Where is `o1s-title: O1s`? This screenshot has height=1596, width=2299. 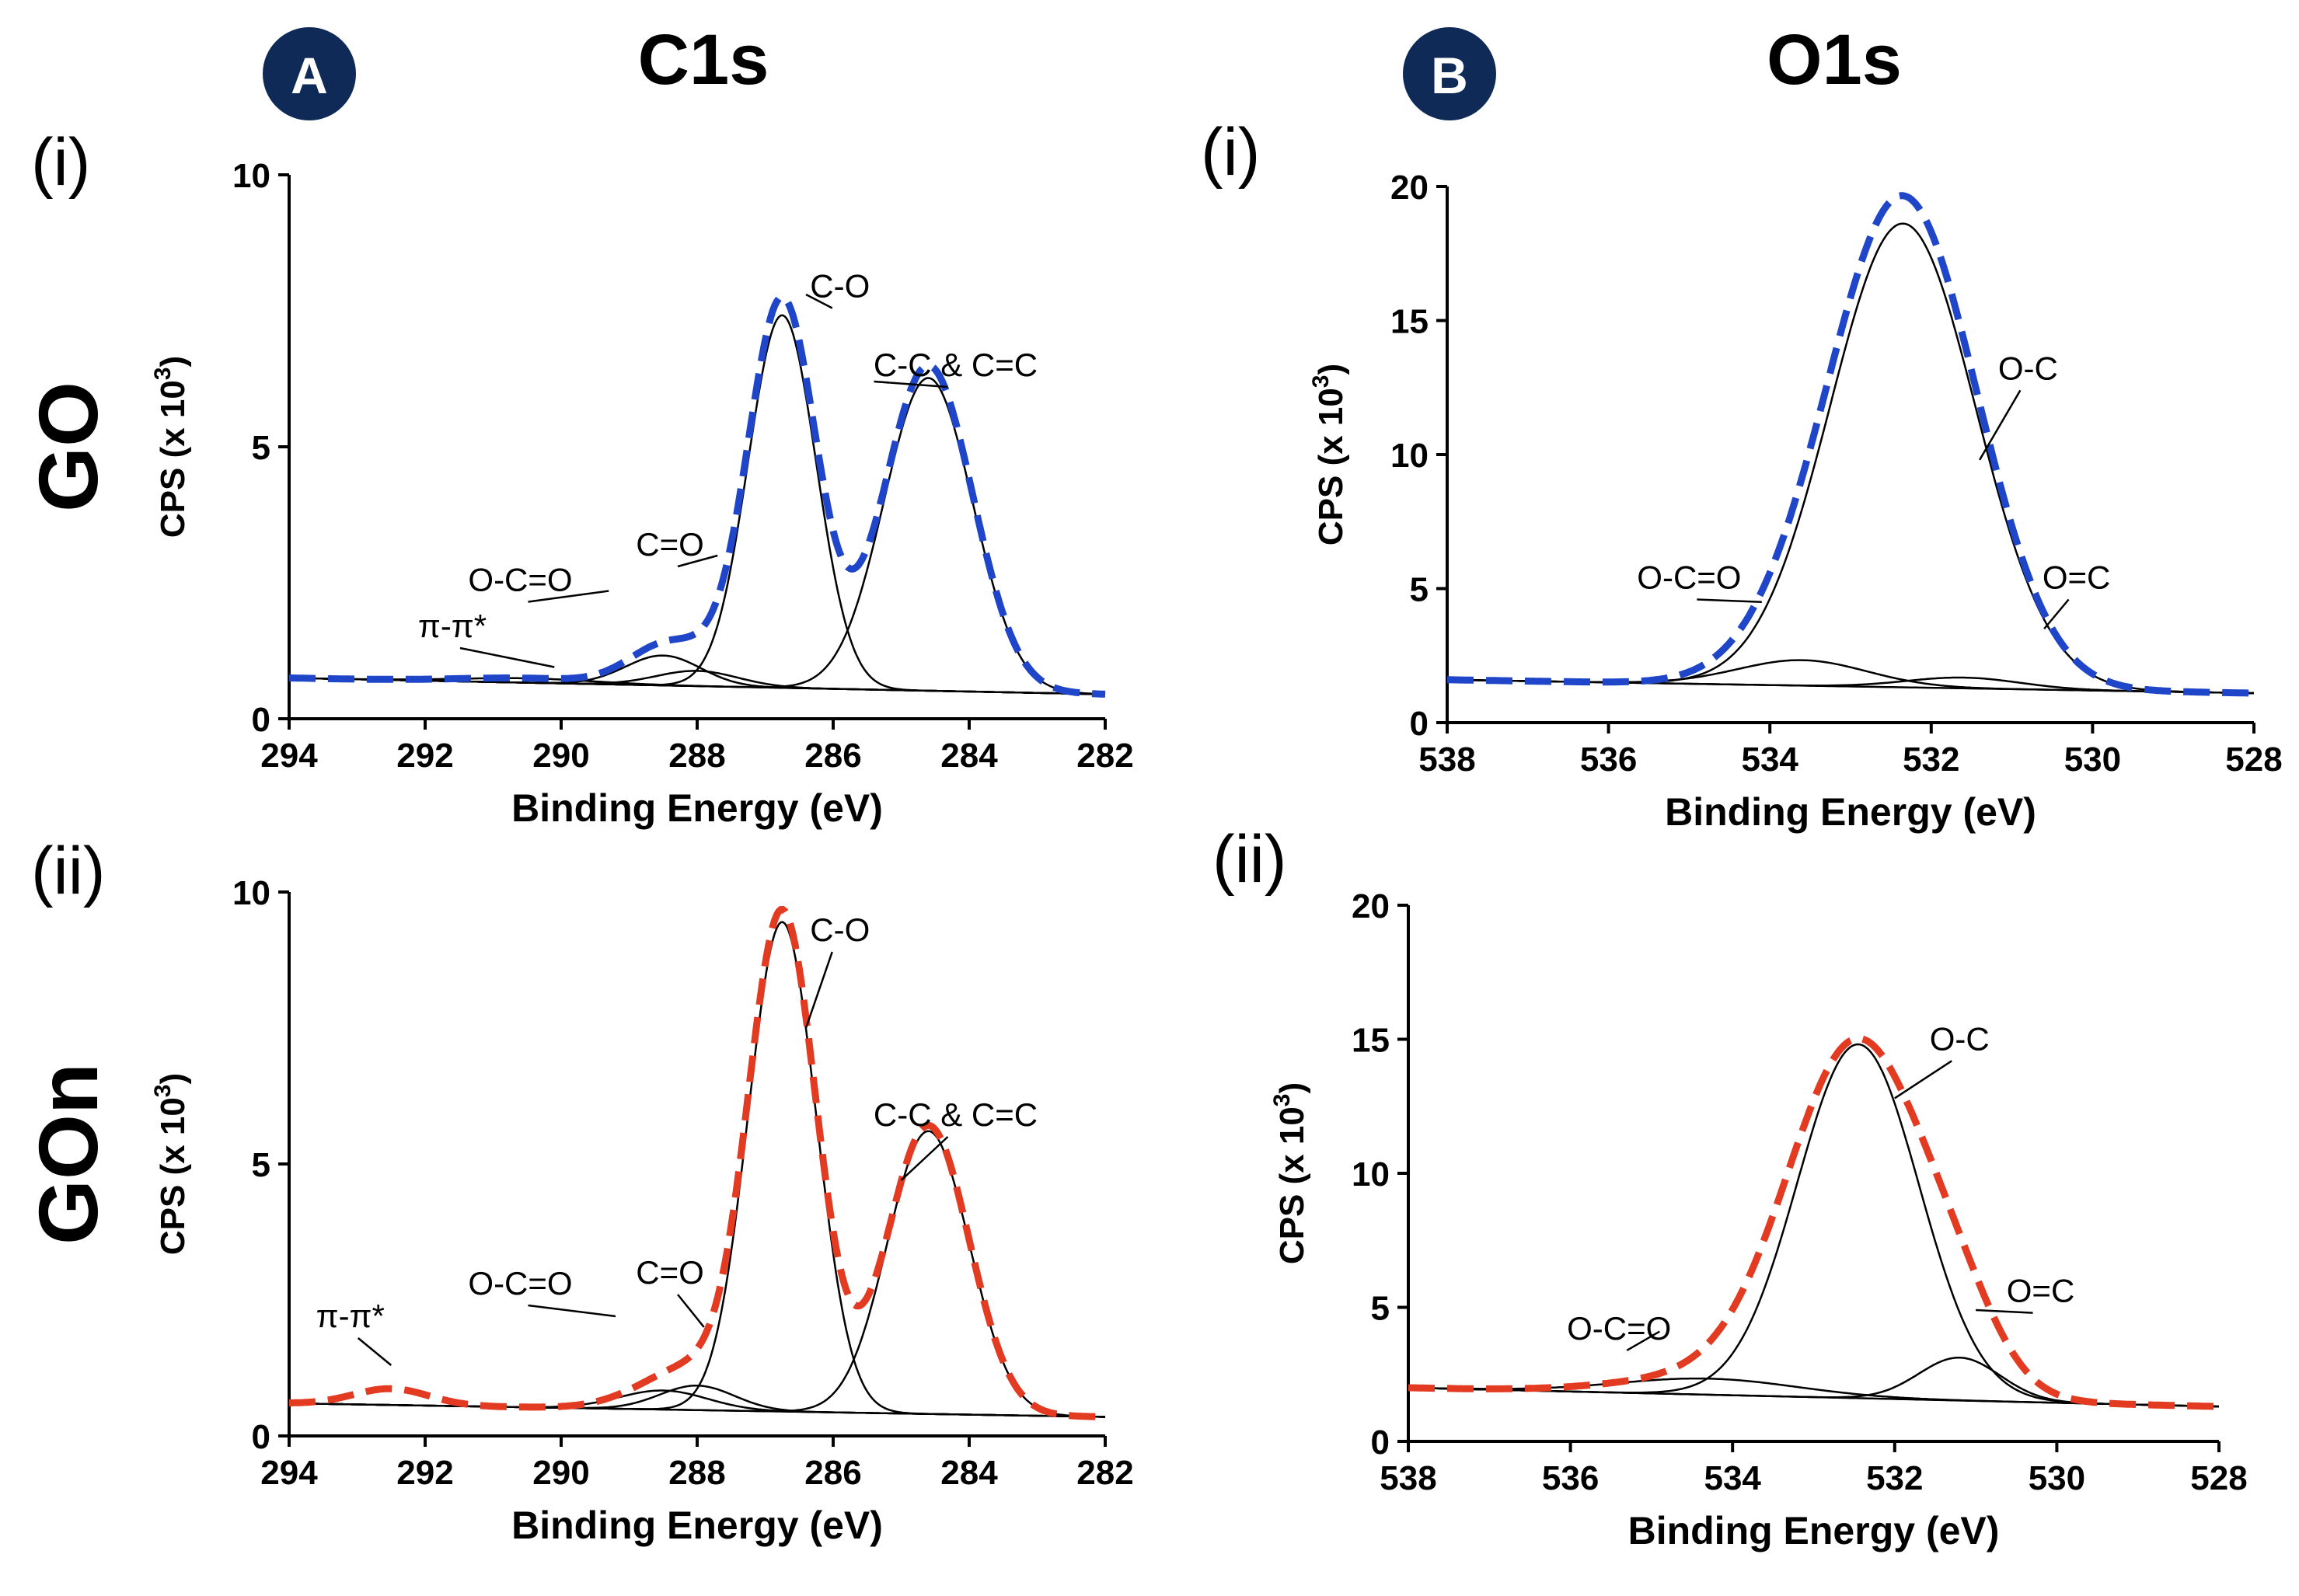
o1s-title: O1s is located at coordinates (1834, 59).